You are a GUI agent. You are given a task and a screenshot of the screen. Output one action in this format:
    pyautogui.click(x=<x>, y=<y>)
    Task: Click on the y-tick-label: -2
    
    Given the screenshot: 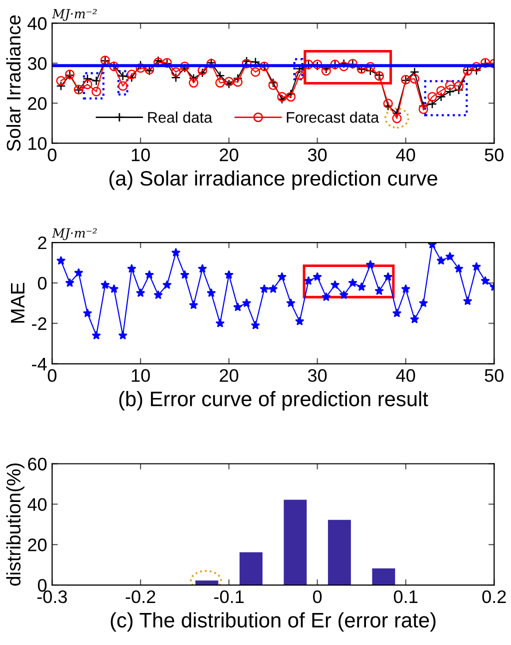 What is the action you would take?
    pyautogui.click(x=39, y=323)
    